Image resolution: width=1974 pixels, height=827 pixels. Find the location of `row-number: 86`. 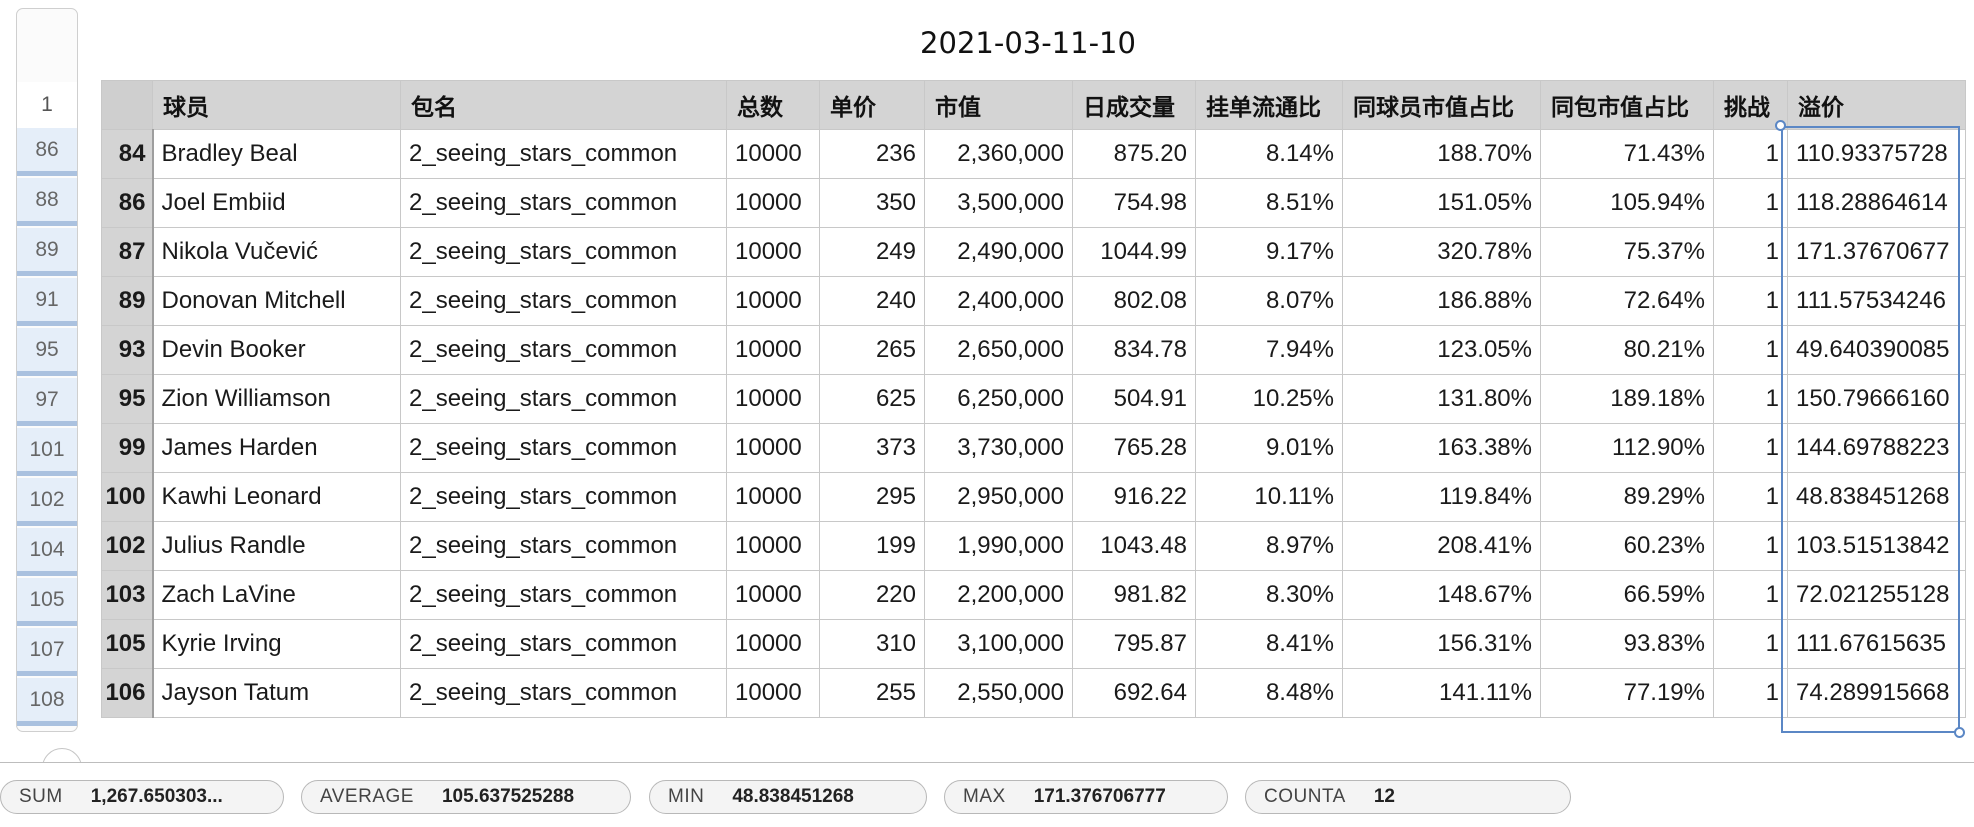

row-number: 86 is located at coordinates (47, 152).